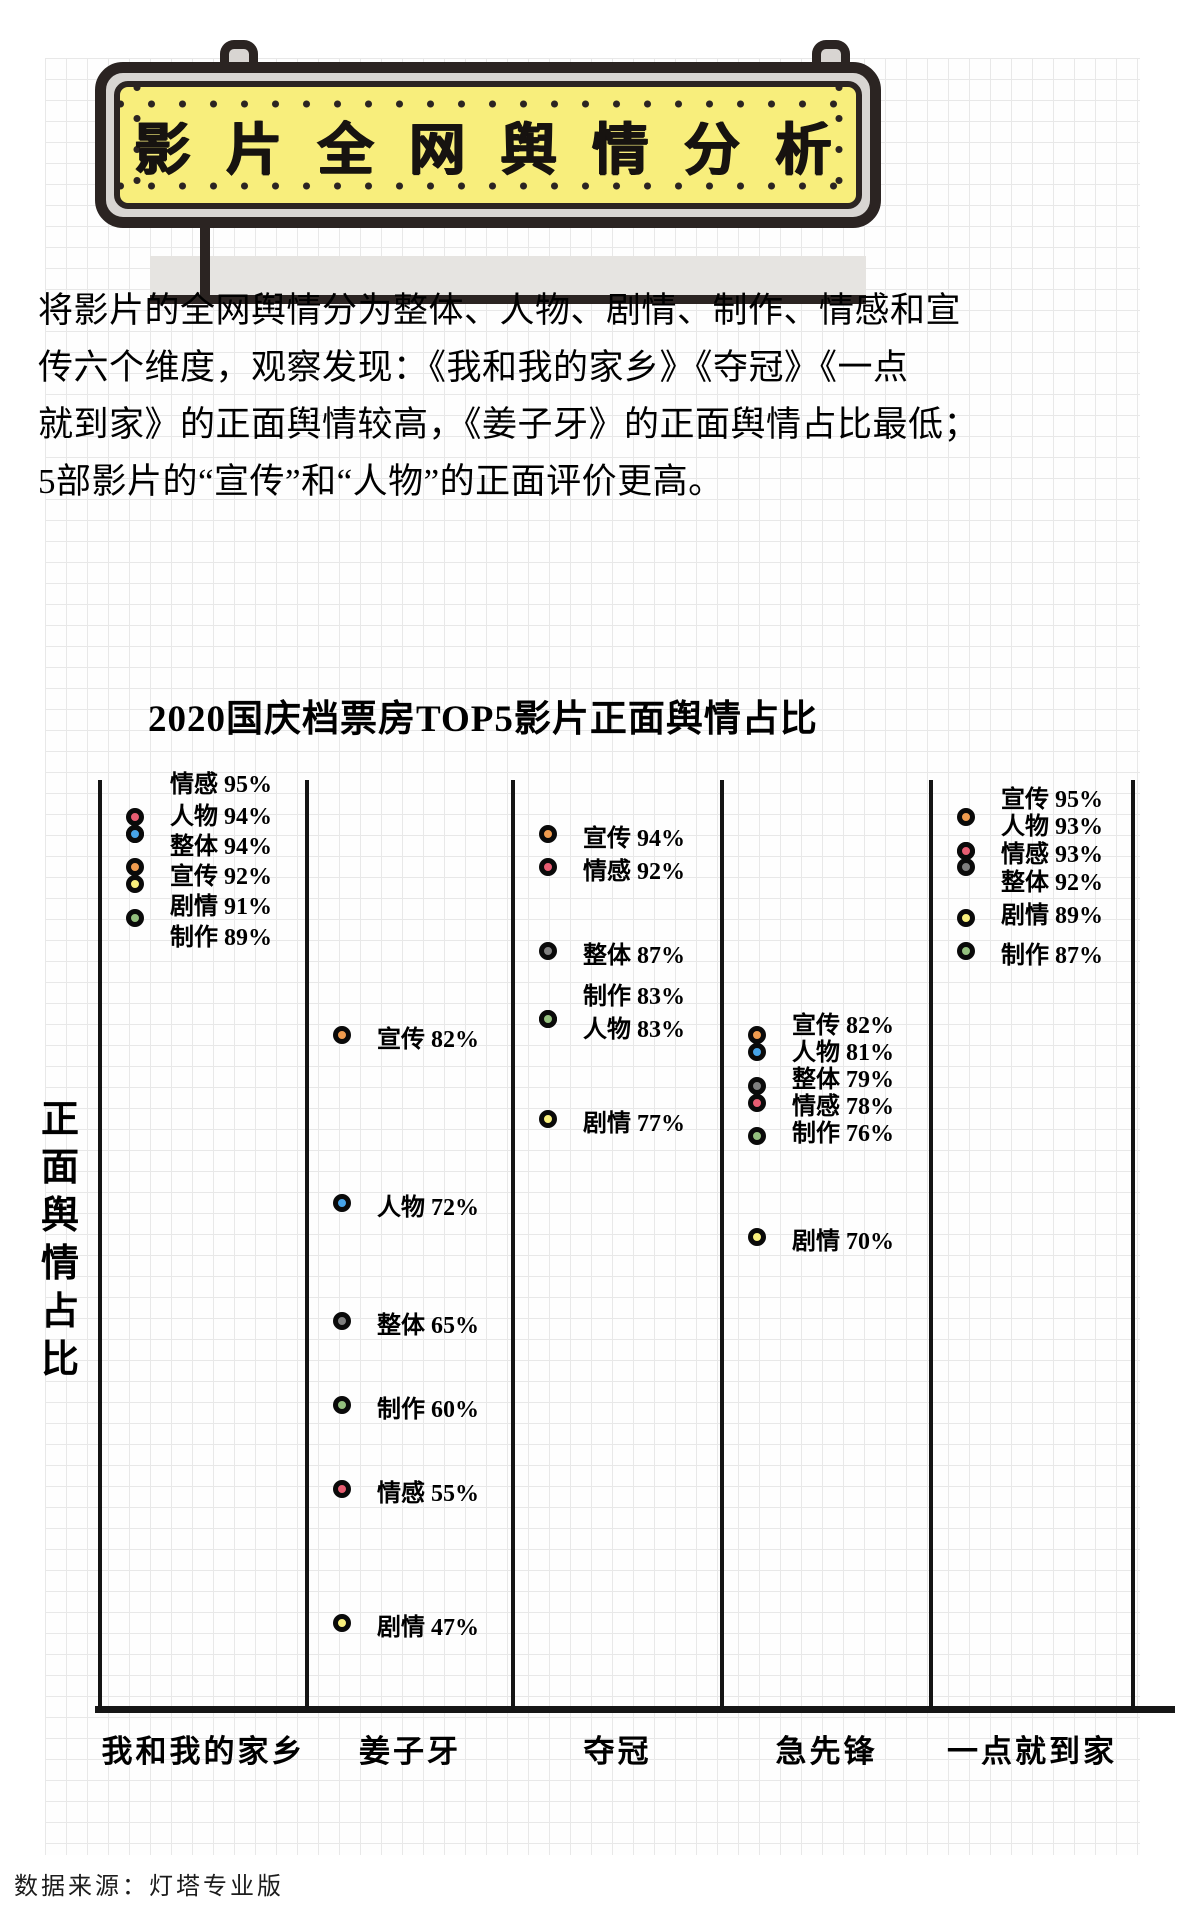 This screenshot has width=1200, height=1920. I want to click on x-axis-label: 急先锋, so click(826, 1751).